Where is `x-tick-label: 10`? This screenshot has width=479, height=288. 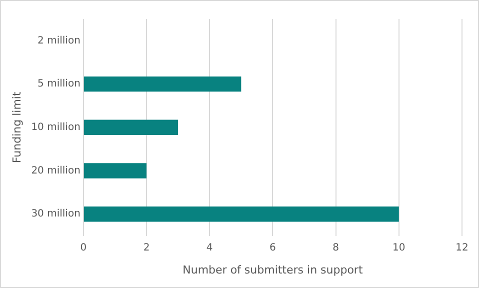
x-tick-label: 10 is located at coordinates (399, 248).